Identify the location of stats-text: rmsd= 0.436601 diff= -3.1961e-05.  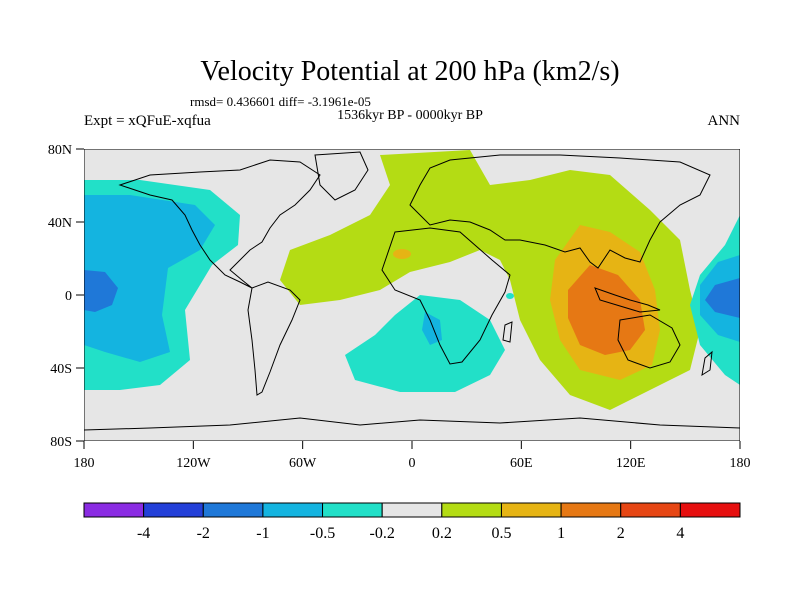
(280, 101).